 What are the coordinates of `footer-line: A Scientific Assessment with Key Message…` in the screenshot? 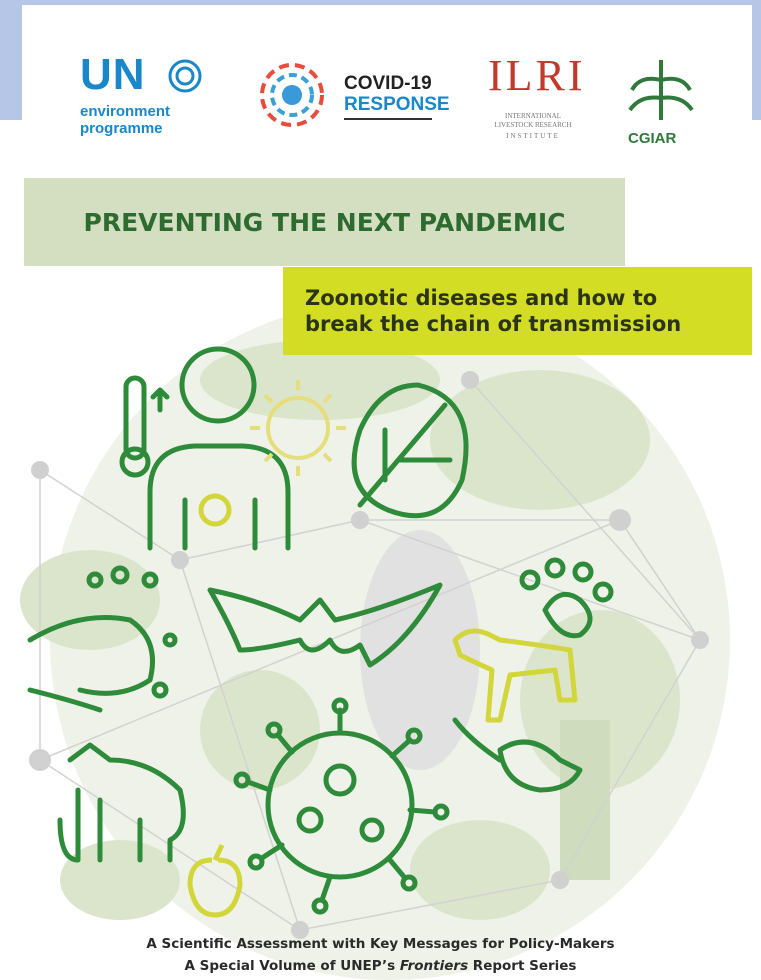 It's located at (380, 944).